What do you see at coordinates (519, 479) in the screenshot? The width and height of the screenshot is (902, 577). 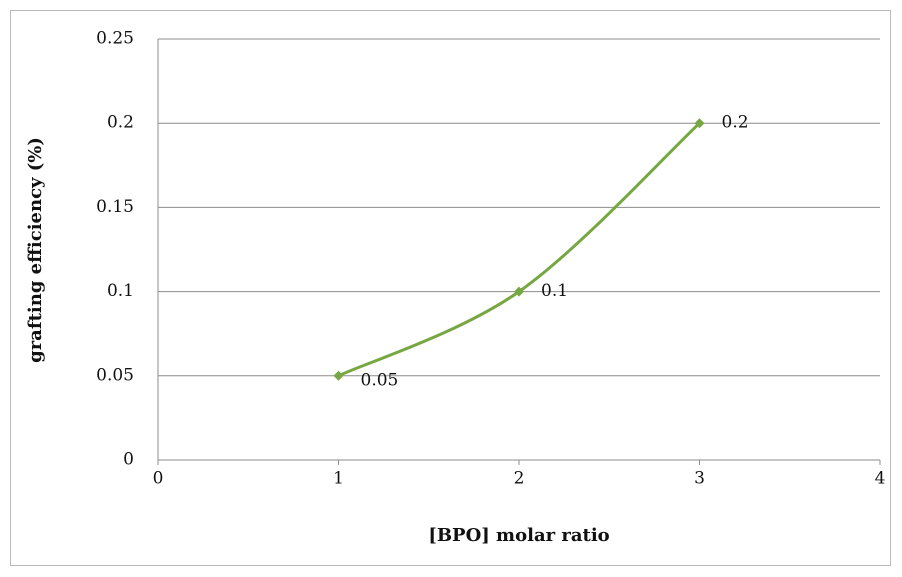 I see `x-tick-label: 2` at bounding box center [519, 479].